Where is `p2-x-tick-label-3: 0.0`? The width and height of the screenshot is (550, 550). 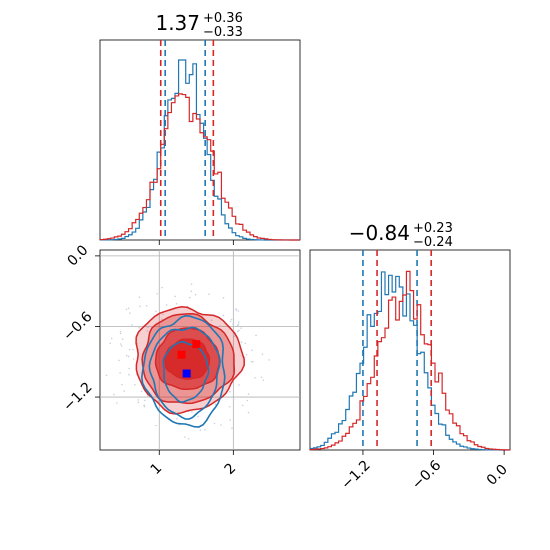 p2-x-tick-label-3: 0.0 is located at coordinates (497, 475).